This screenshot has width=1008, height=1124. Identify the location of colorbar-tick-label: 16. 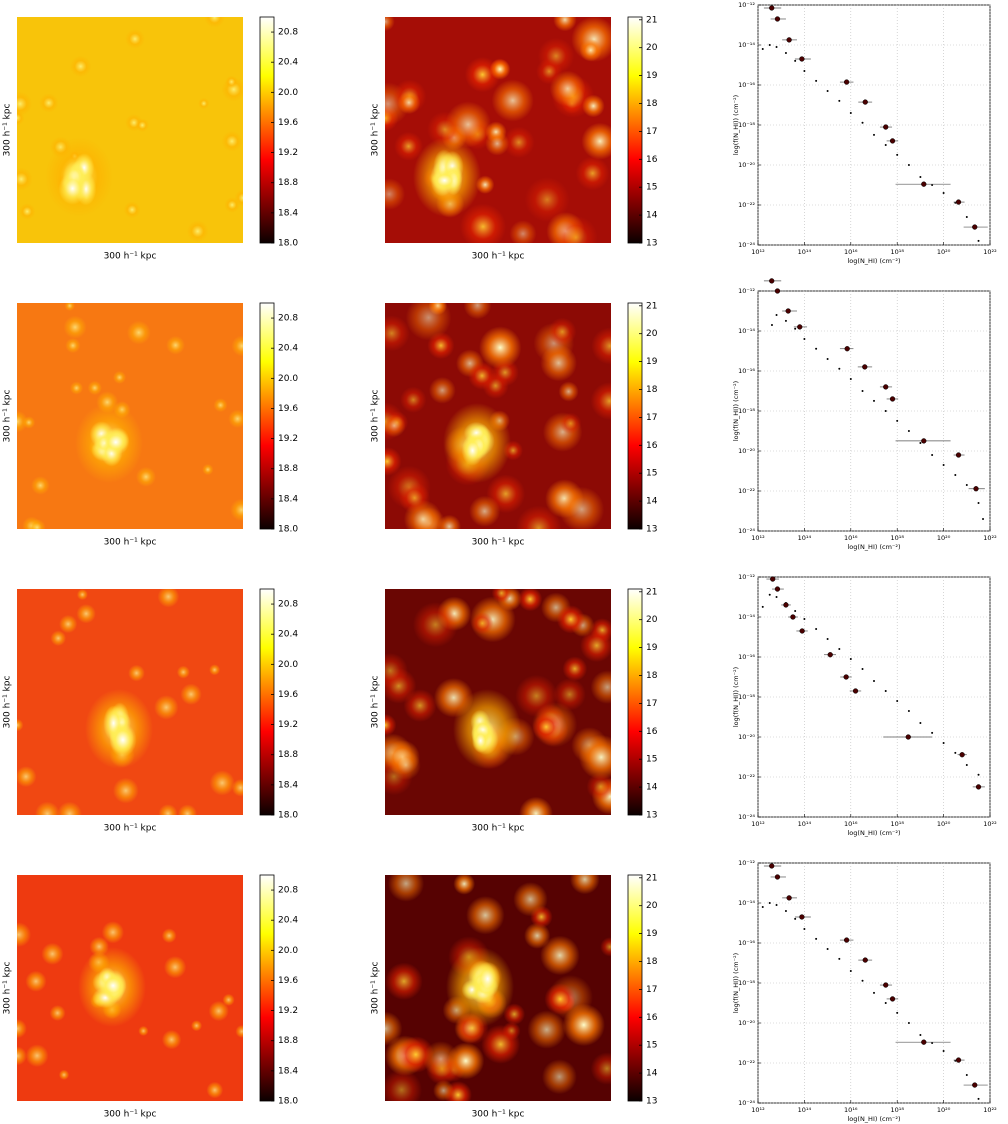
(652, 732).